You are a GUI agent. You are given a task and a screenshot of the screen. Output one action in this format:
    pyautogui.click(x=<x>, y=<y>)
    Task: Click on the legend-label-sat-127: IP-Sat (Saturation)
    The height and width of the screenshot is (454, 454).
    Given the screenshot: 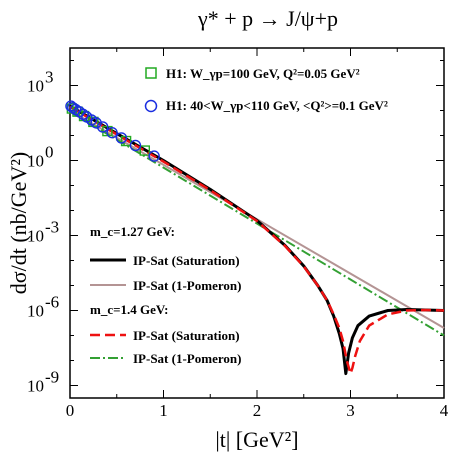 What is the action you would take?
    pyautogui.click(x=186, y=260)
    